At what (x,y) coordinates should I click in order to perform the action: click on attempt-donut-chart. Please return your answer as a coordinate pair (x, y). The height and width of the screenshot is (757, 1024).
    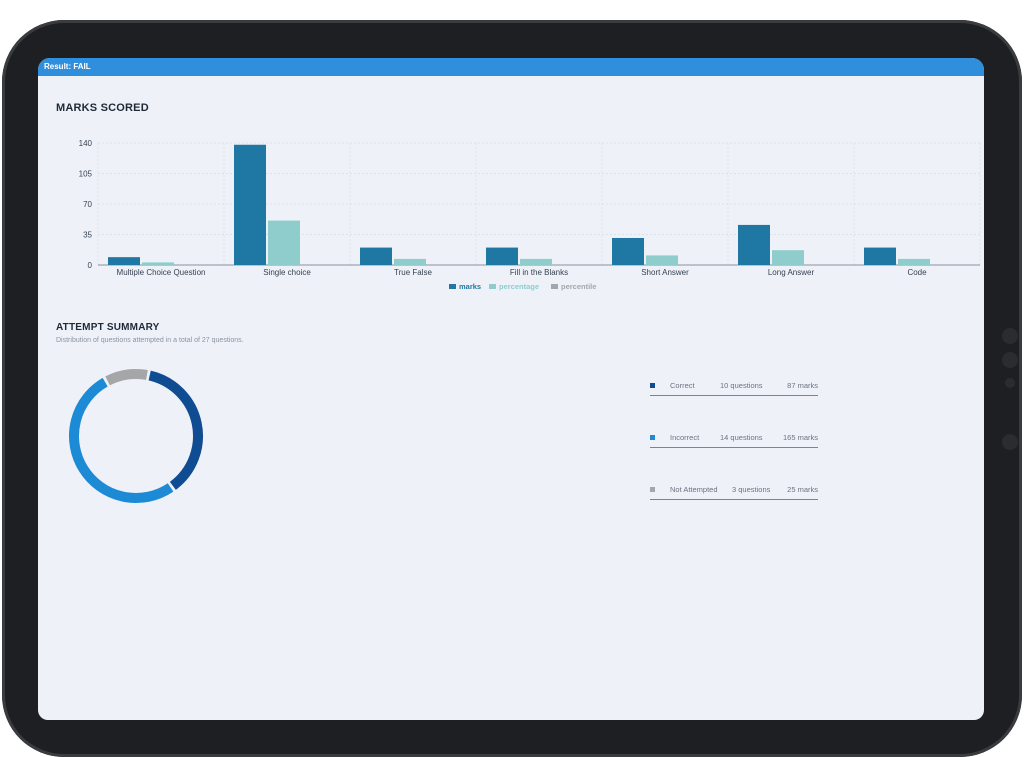
    Looking at the image, I should click on (136, 436).